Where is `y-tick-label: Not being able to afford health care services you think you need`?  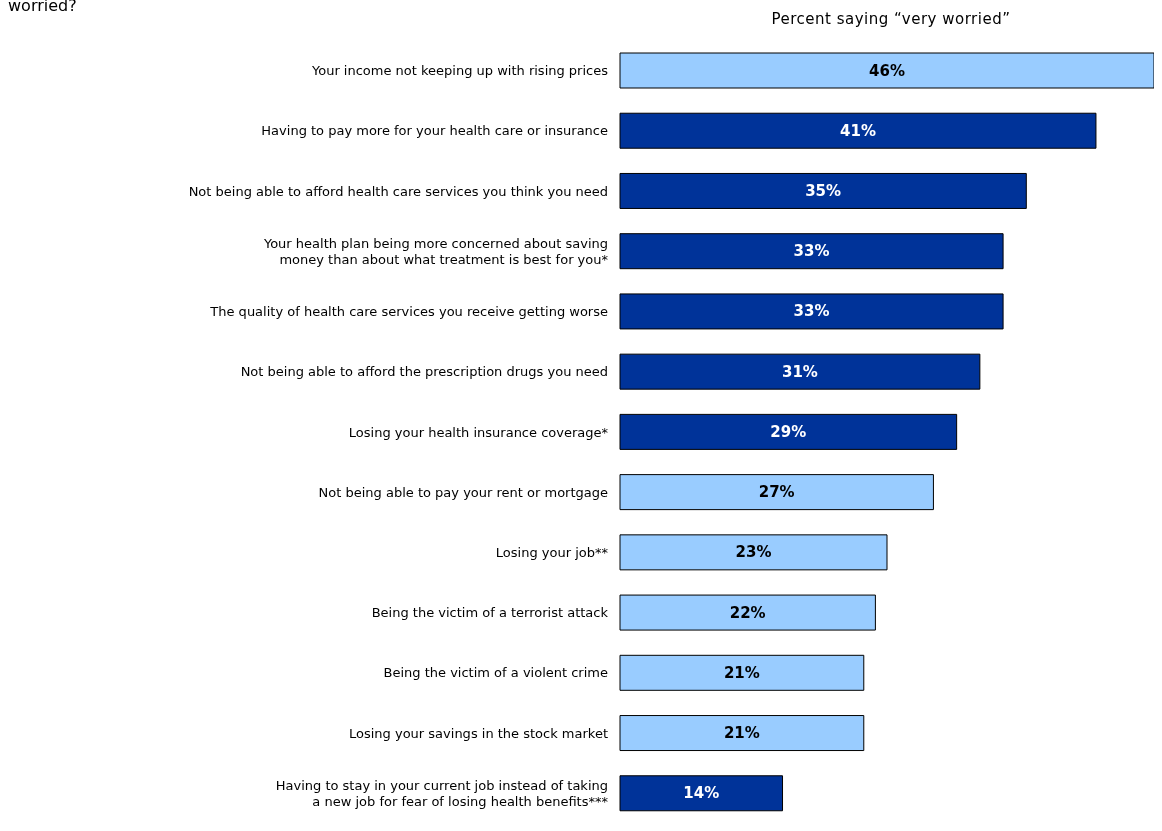
y-tick-label: Not being able to afford health care services you think you need is located at coordinates (398, 191).